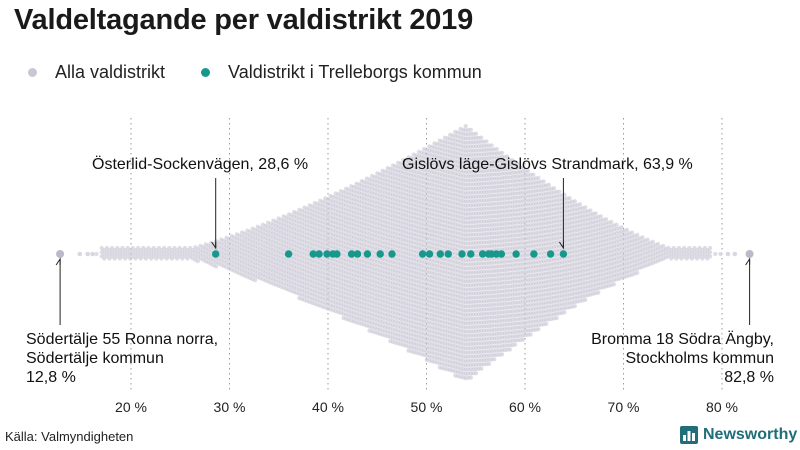 This screenshot has height=450, width=800. I want to click on legend-item-all: Alla valdistrikt, so click(96, 72).